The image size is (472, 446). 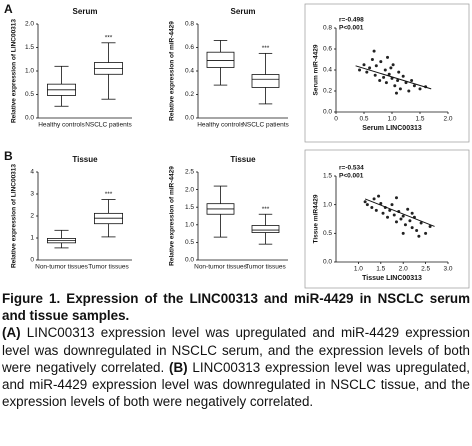 What do you see at coordinates (32, 194) in the screenshot?
I see `y-tick-label: 3` at bounding box center [32, 194].